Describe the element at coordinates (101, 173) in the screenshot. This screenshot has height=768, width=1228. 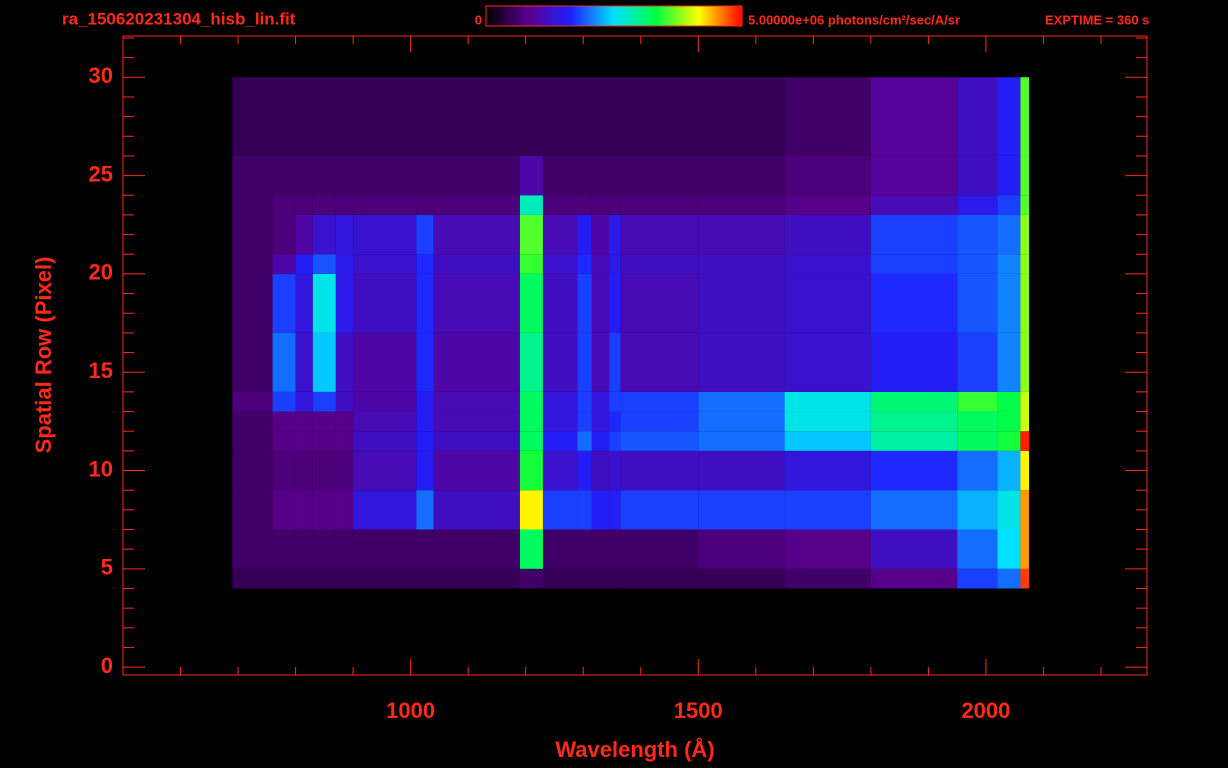
I see `y-tick-label: 25` at that location.